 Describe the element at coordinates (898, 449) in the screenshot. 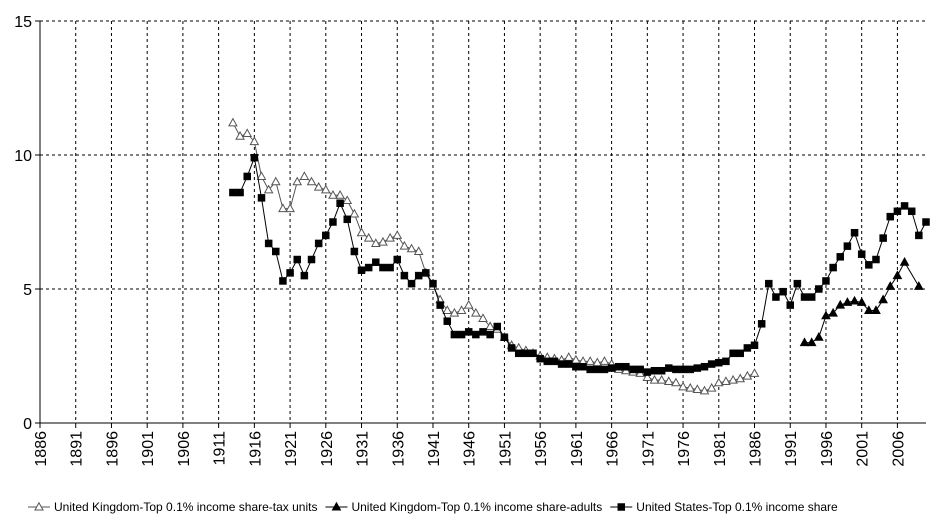

I see `x-tick-label: 2006` at that location.